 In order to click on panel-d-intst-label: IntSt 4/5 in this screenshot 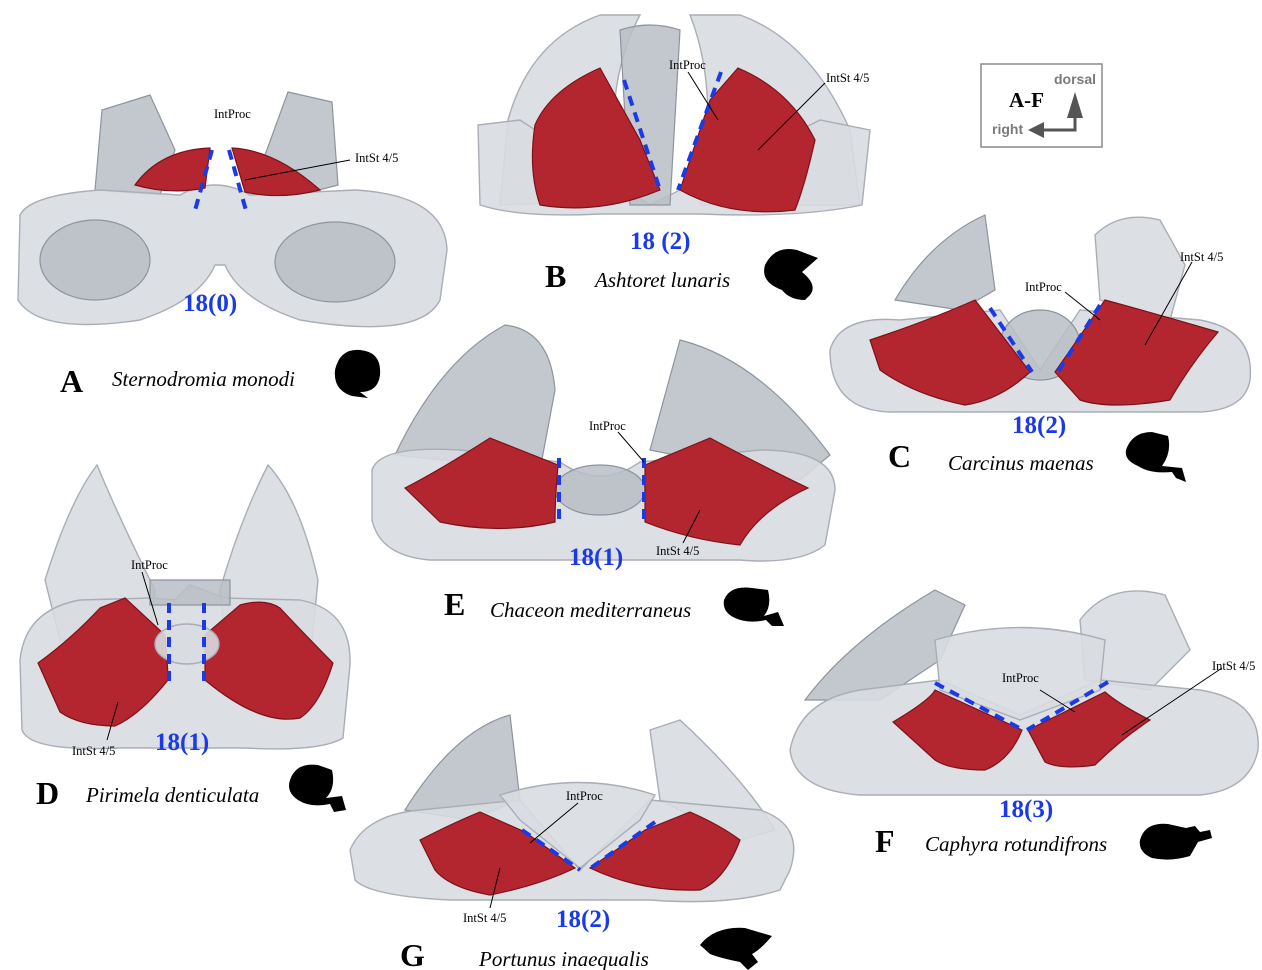, I will do `click(93, 751)`.